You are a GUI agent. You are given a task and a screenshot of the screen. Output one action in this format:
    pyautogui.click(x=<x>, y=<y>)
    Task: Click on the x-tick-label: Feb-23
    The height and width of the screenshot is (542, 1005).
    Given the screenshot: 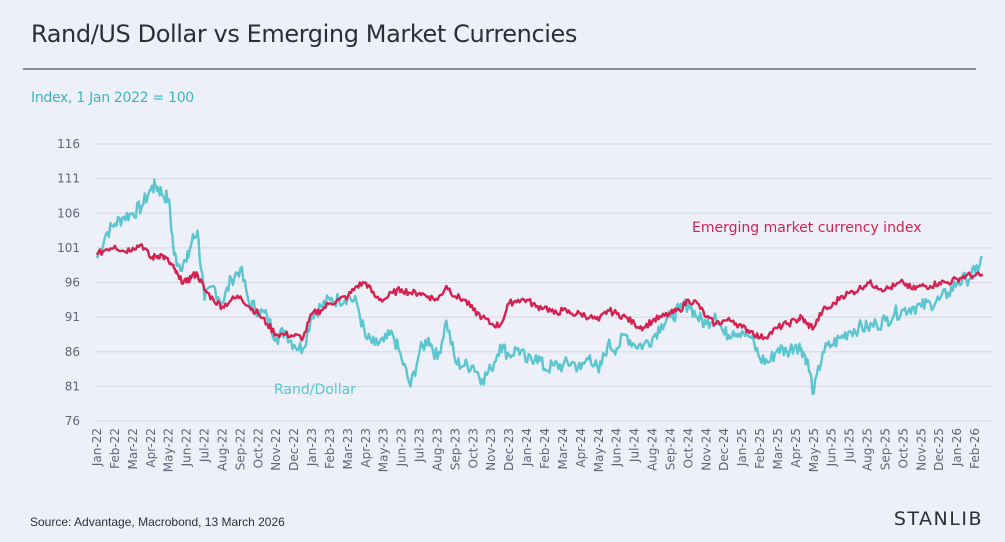 What is the action you would take?
    pyautogui.click(x=330, y=448)
    